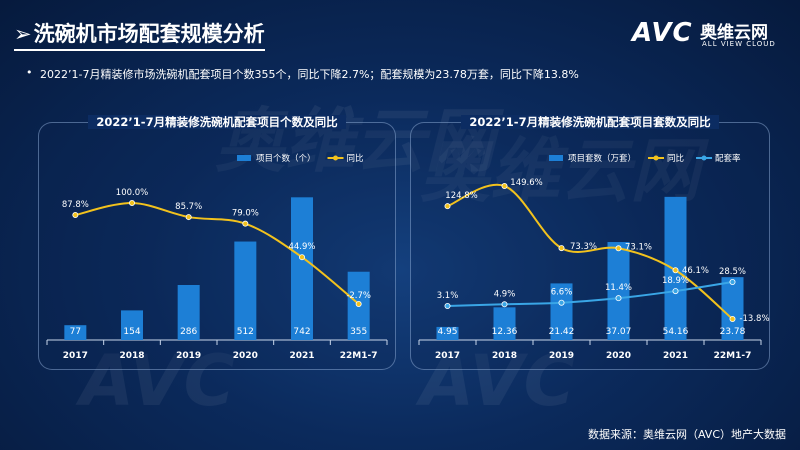 The image size is (800, 450). I want to click on bar-value-label: 77, so click(75, 332).